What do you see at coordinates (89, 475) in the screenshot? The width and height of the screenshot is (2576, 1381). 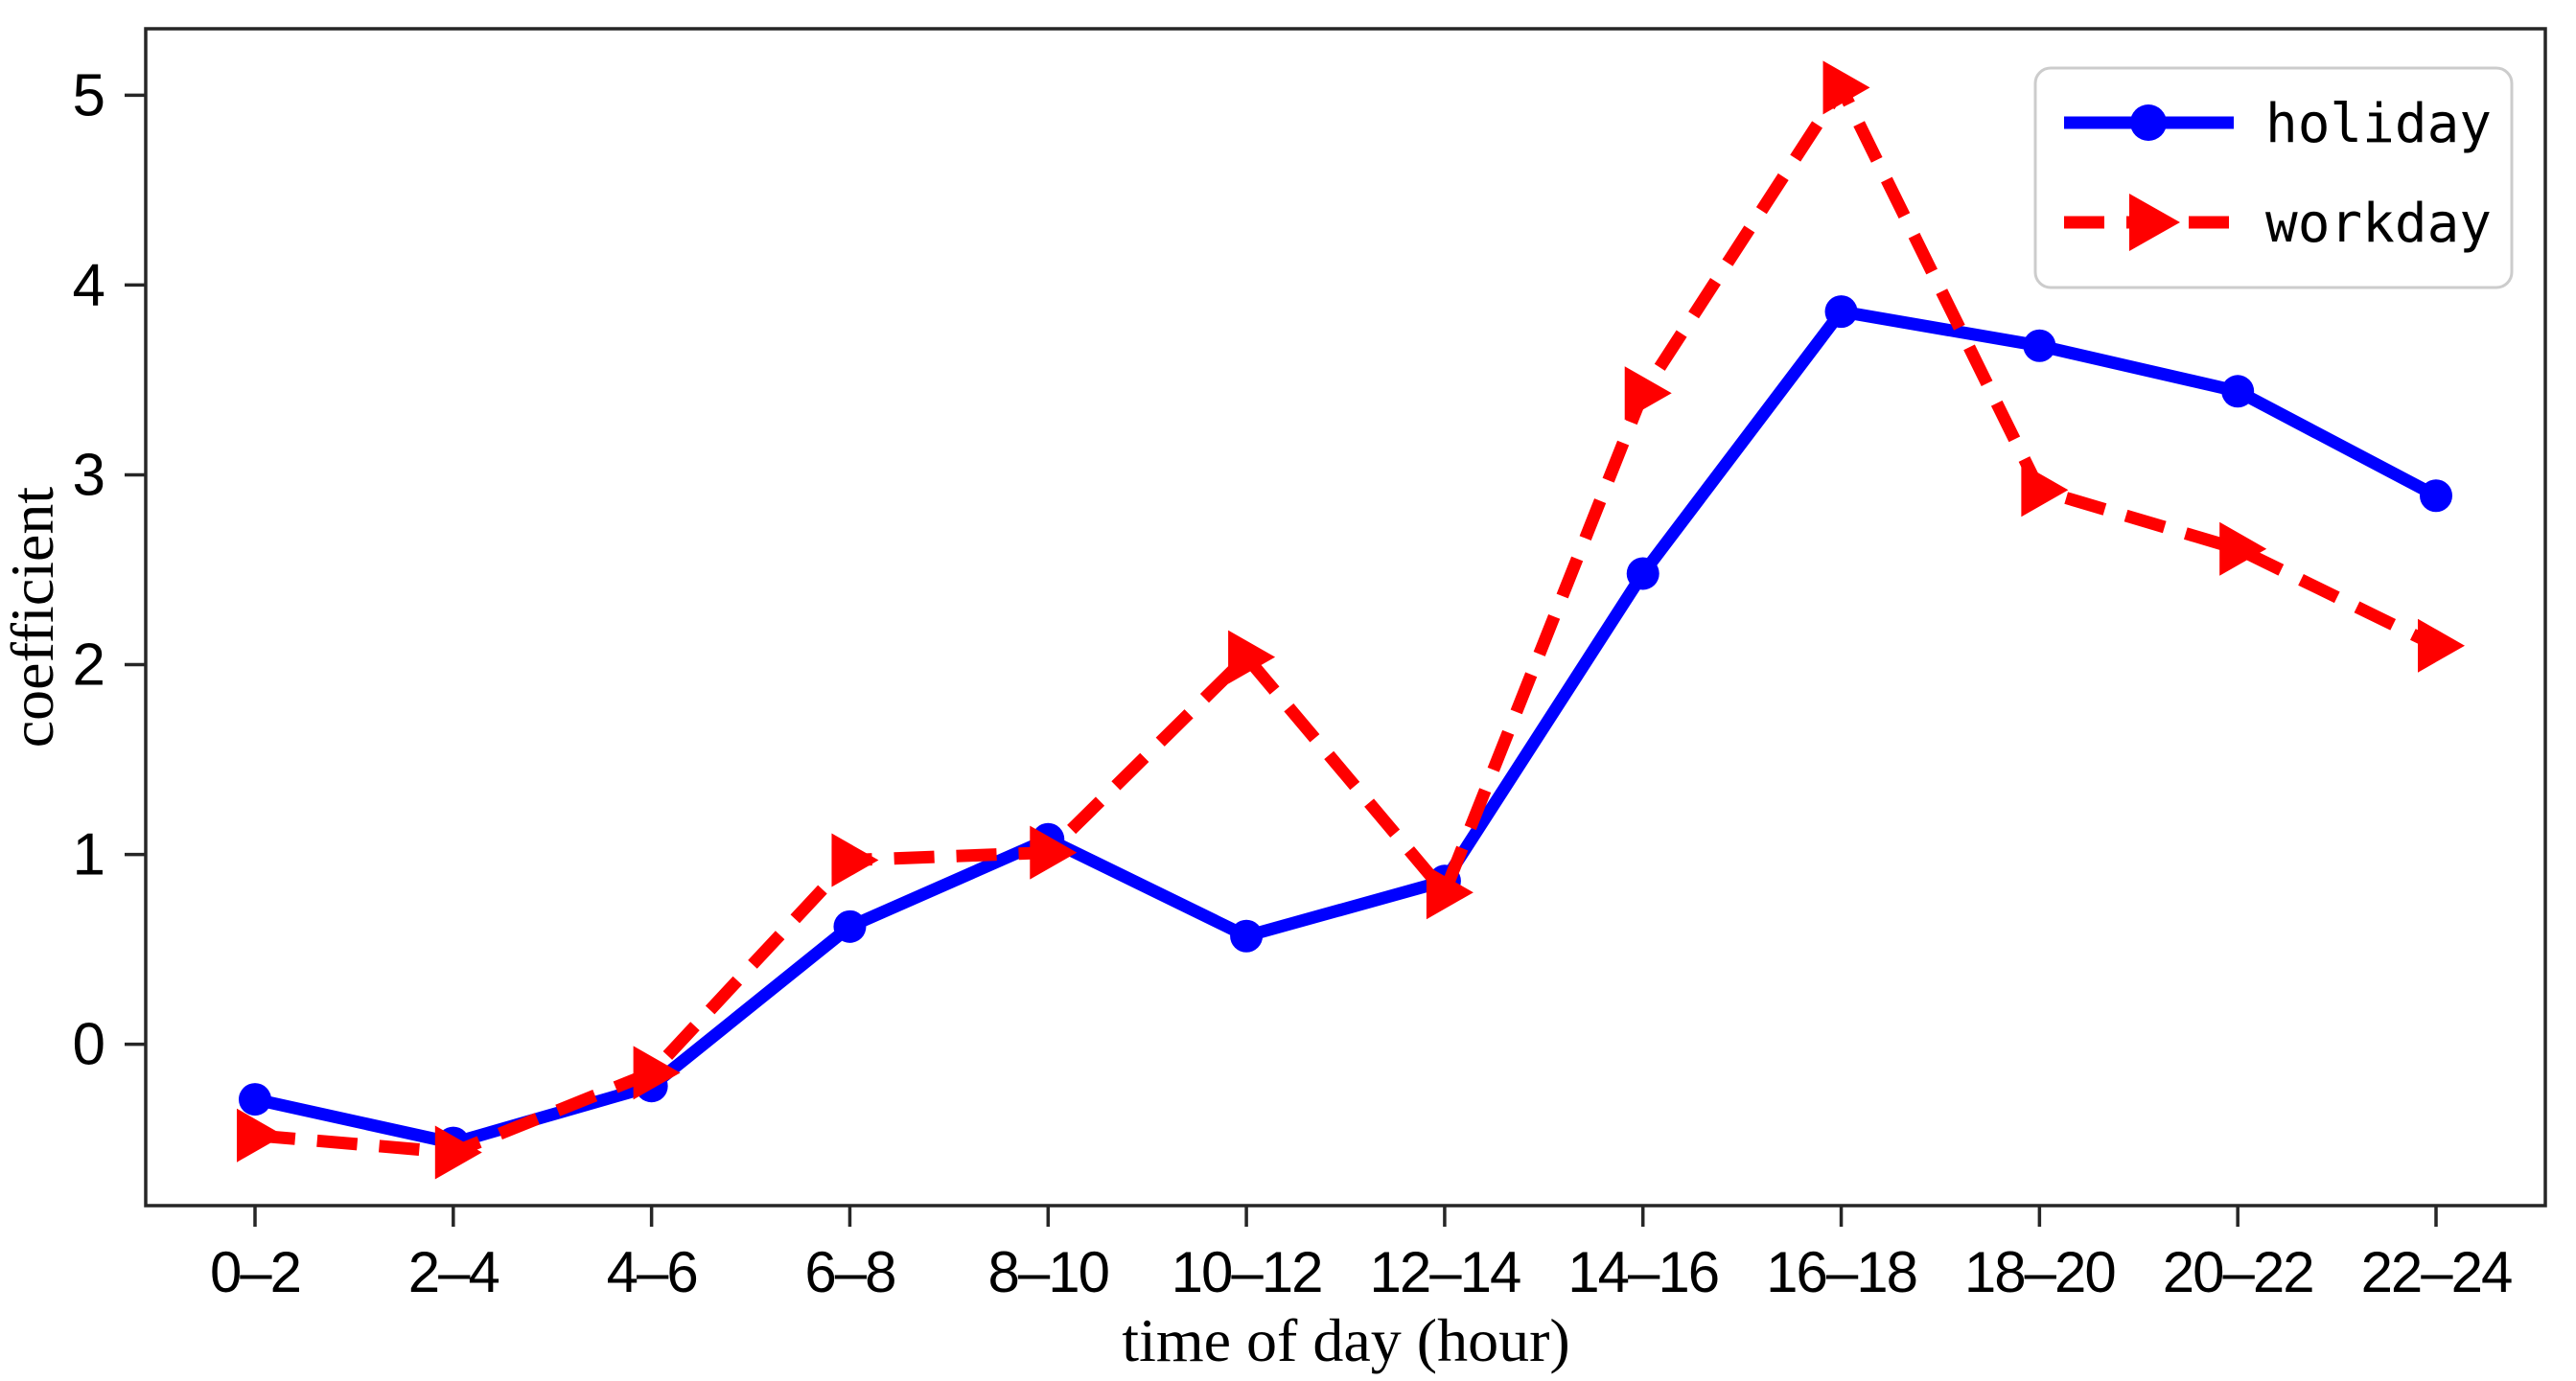 I see `y-tick-label: 3` at bounding box center [89, 475].